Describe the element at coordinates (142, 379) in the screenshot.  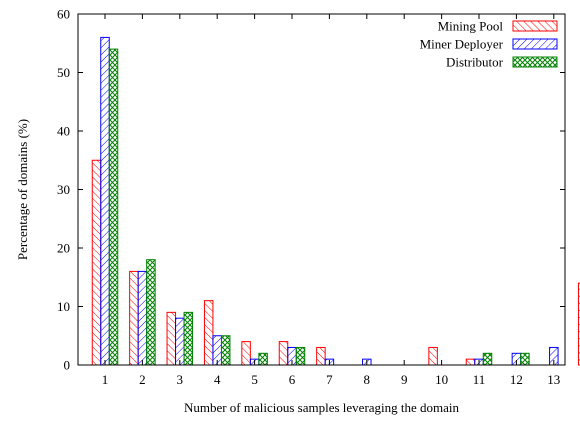
I see `x-tick-label-2: 2` at that location.